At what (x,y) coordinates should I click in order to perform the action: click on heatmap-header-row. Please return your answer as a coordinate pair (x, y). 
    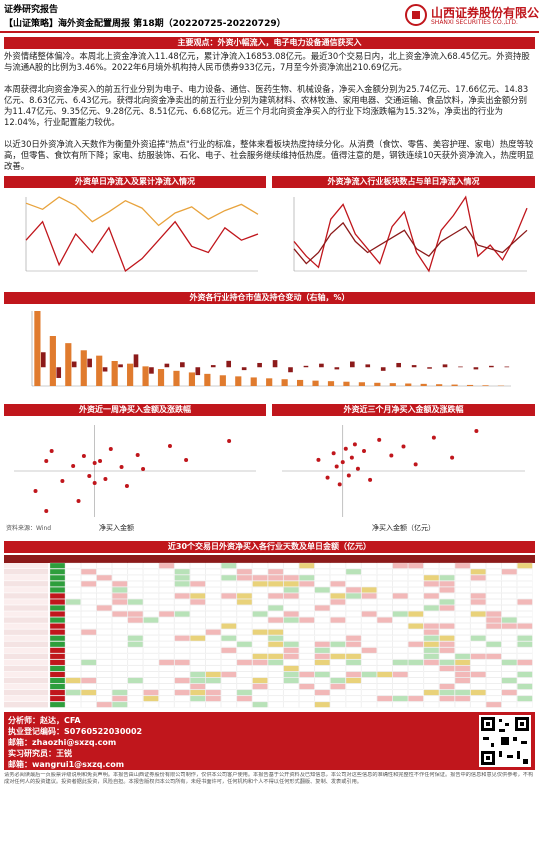
    Looking at the image, I should click on (269, 559).